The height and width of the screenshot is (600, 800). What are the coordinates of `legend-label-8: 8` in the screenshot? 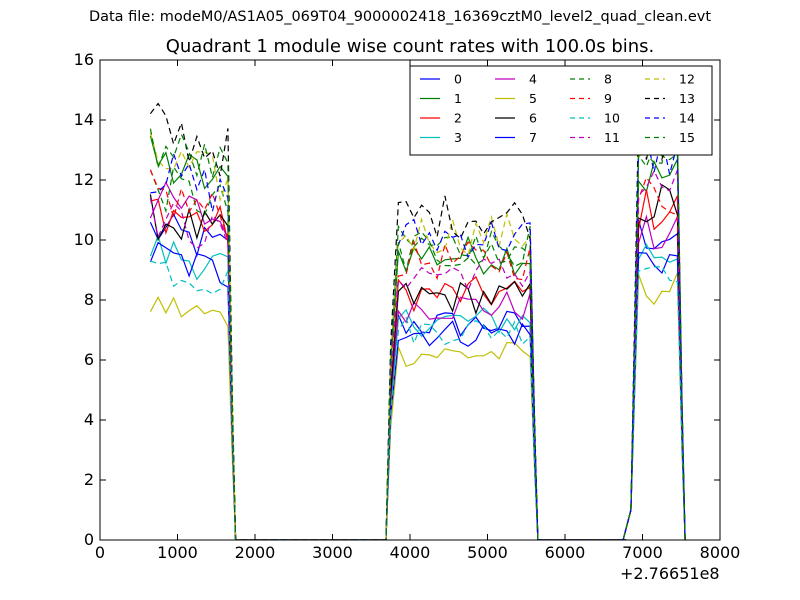 It's located at (608, 79).